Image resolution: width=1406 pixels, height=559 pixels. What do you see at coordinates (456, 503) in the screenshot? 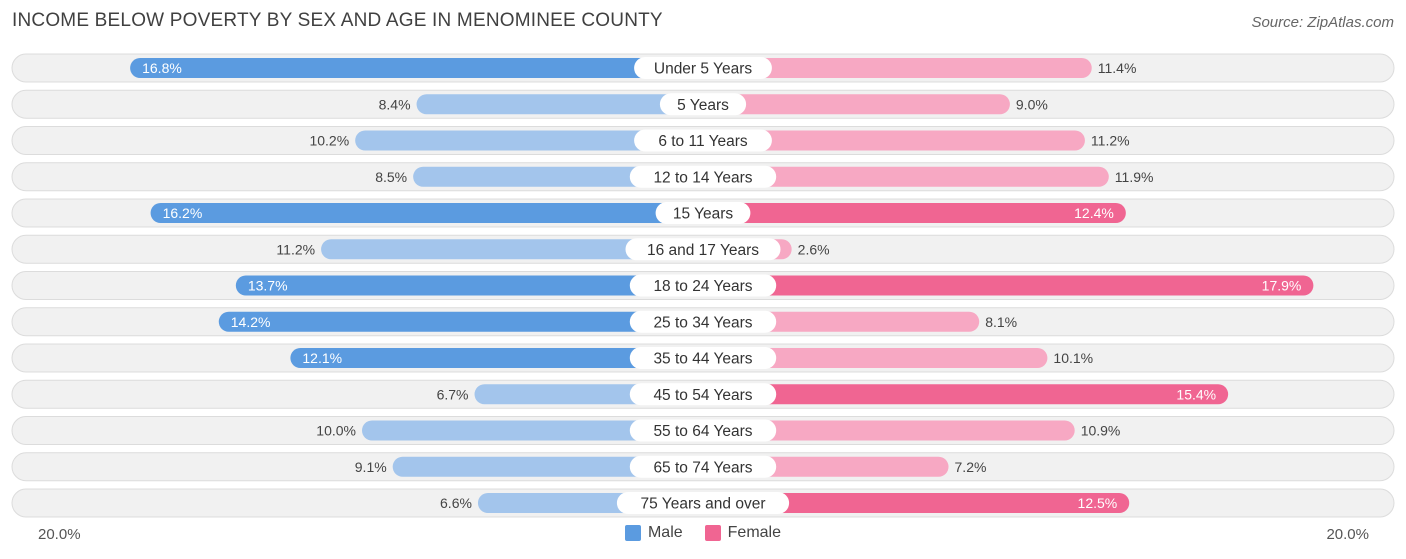
I see `male-value-label: 6.6%` at bounding box center [456, 503].